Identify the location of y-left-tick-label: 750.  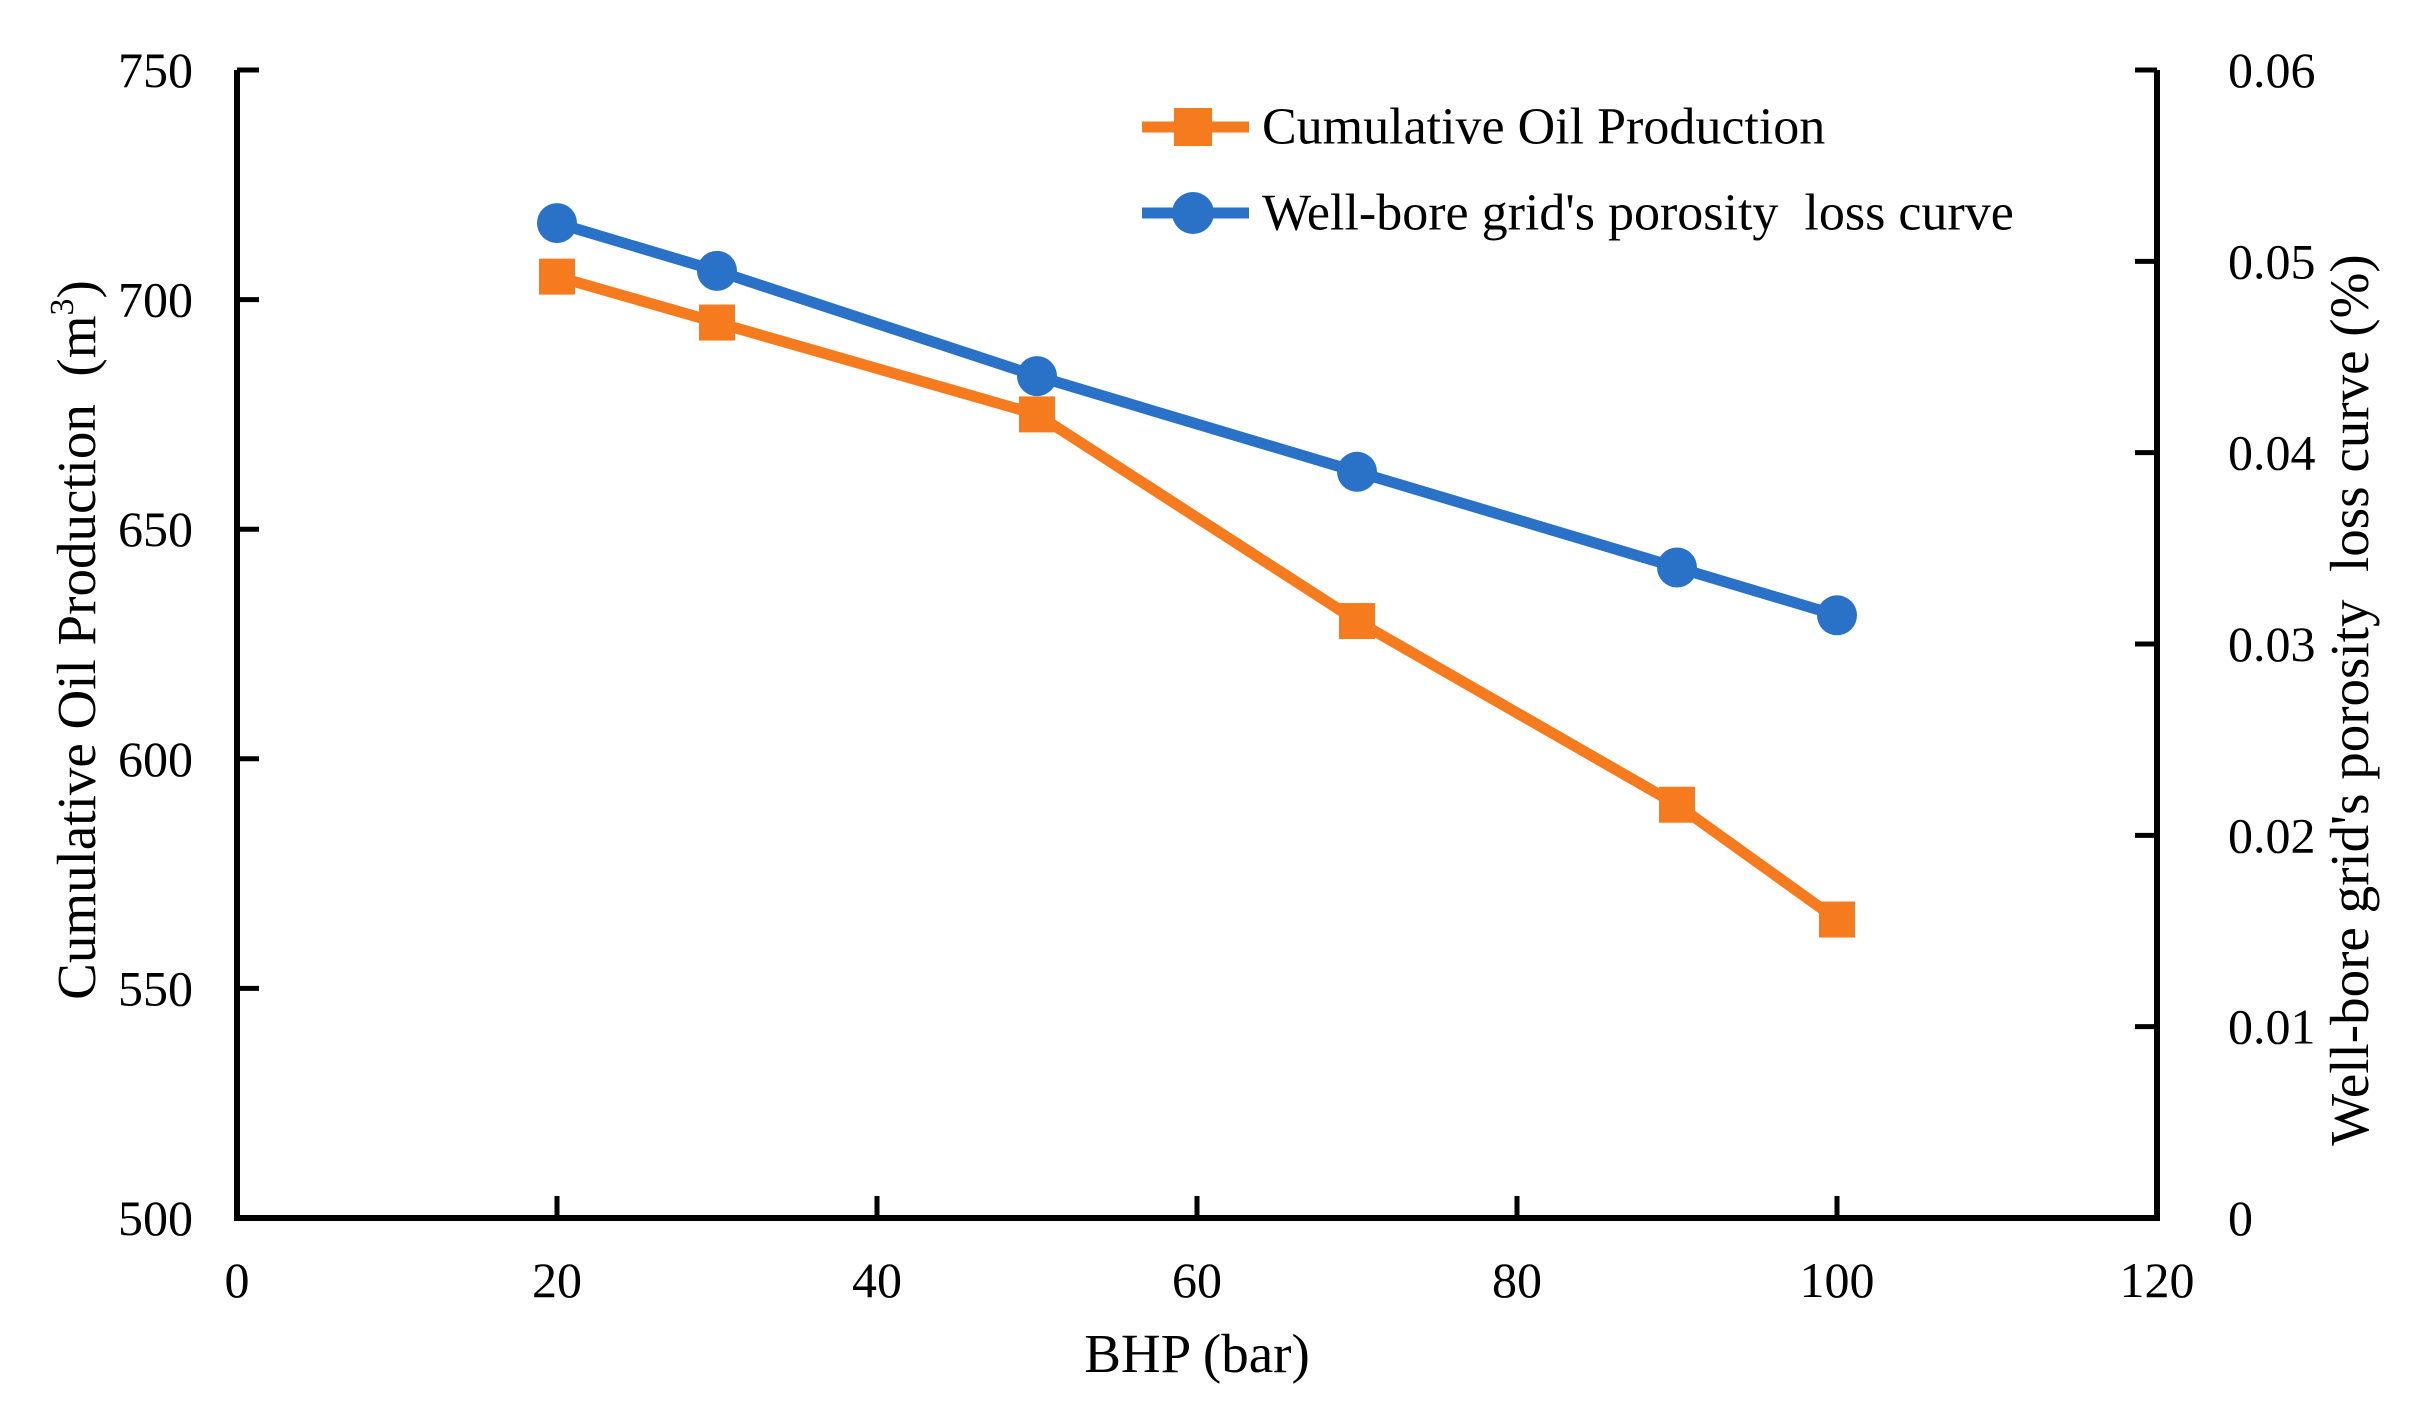
(155, 70).